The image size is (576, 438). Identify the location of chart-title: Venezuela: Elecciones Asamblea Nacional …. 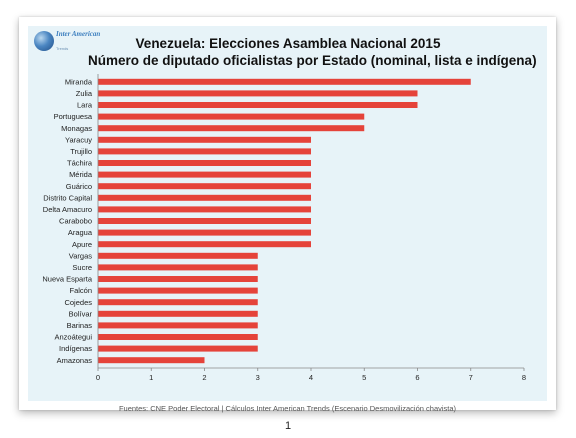
(288, 43).